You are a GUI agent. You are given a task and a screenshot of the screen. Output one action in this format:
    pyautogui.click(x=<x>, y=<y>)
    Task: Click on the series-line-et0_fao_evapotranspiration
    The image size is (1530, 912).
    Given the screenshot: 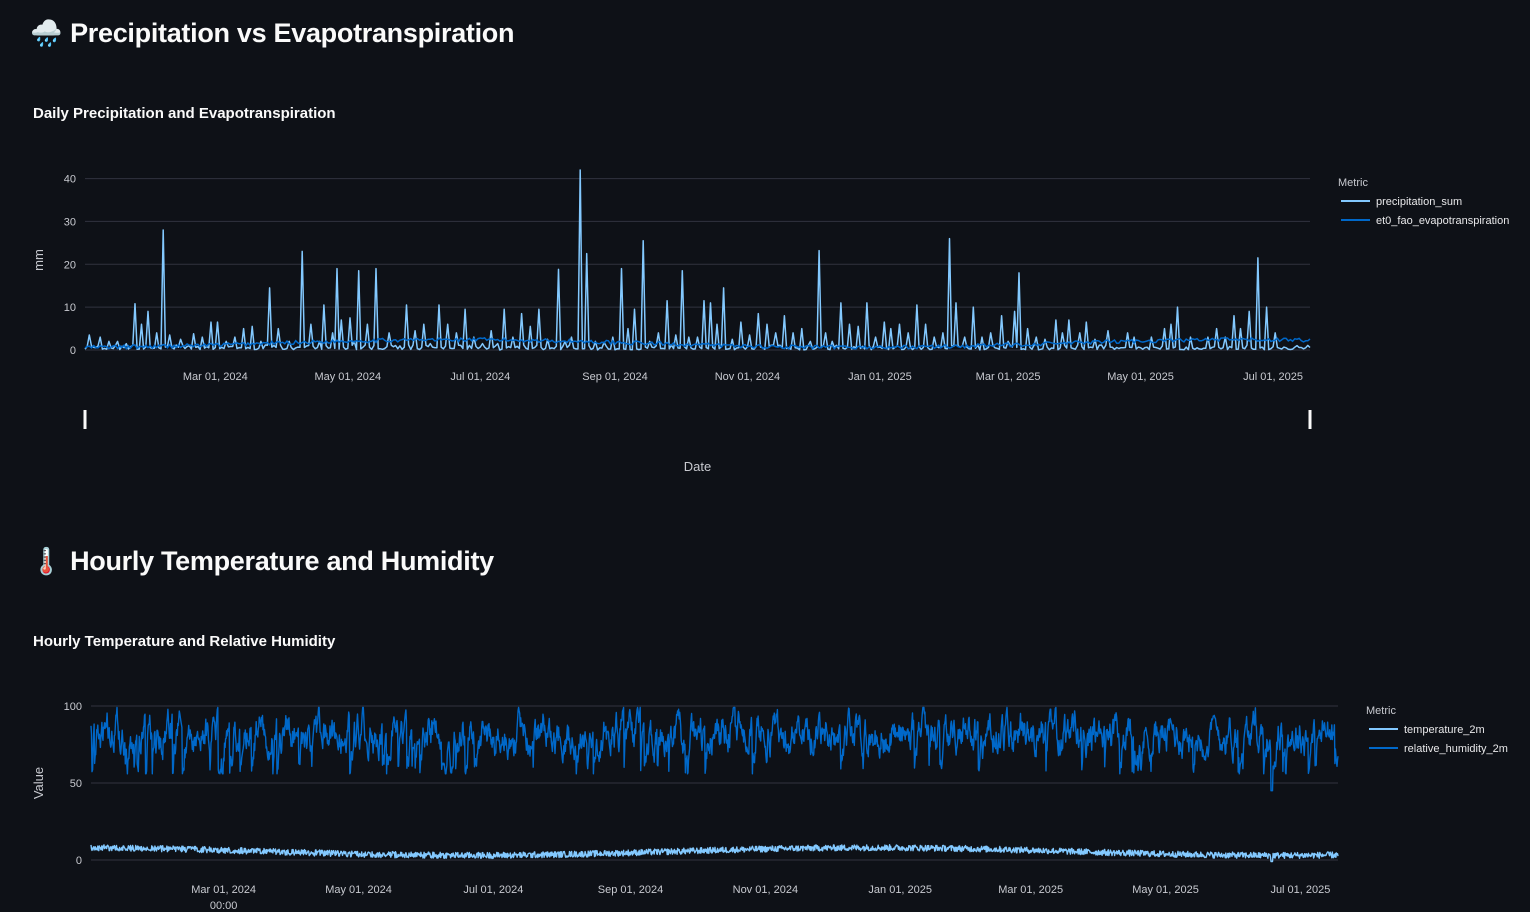 What is the action you would take?
    pyautogui.click(x=697, y=343)
    